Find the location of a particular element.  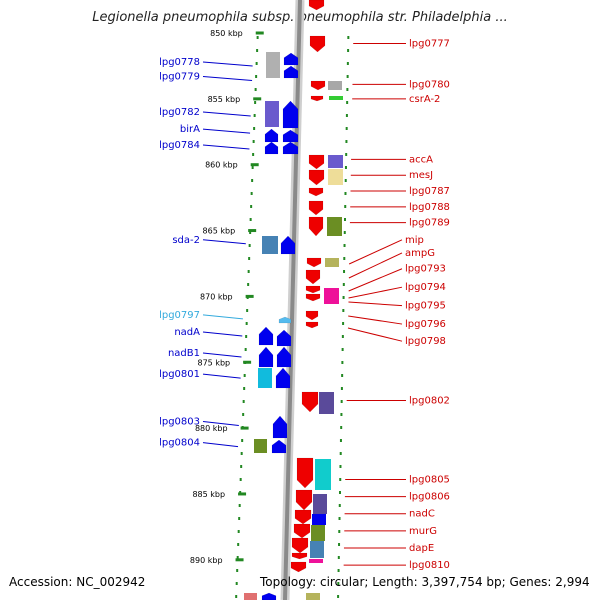

gene-label-right: lpg0780 is located at coordinates (429, 84).